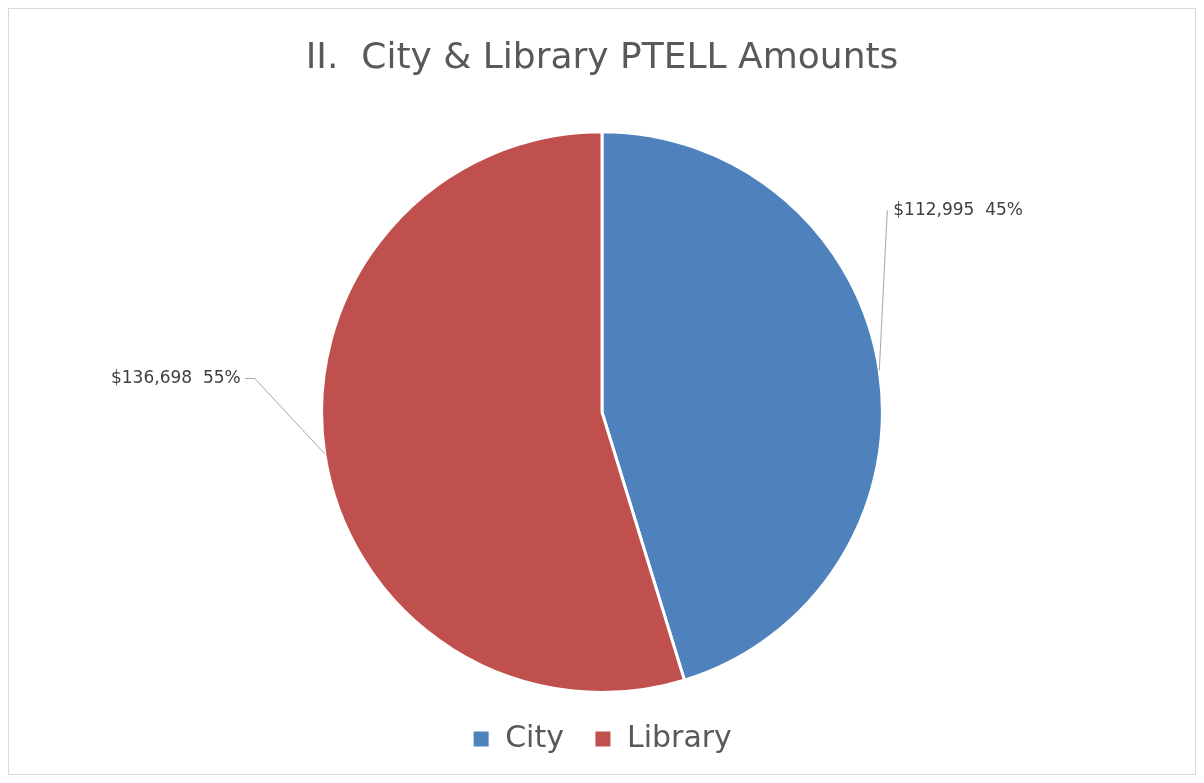 The image size is (1204, 783). Describe the element at coordinates (602, 55) in the screenshot. I see `chart-title: II. City & Library PTELL Amounts` at that location.